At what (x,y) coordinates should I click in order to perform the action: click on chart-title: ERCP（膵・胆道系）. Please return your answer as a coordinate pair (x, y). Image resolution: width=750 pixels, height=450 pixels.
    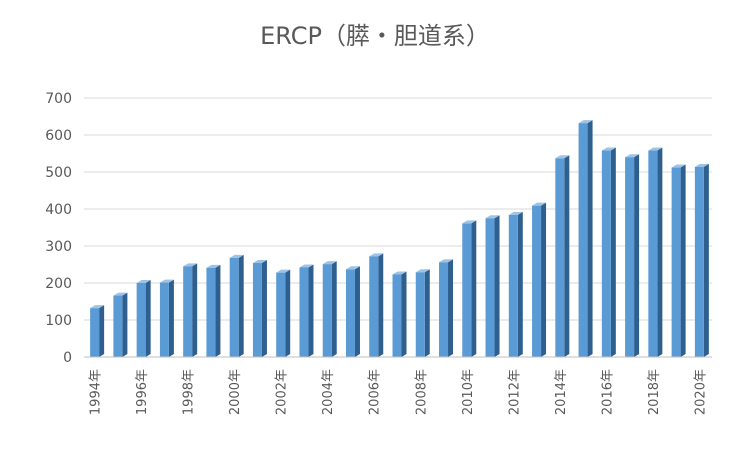
    Looking at the image, I should click on (375, 36).